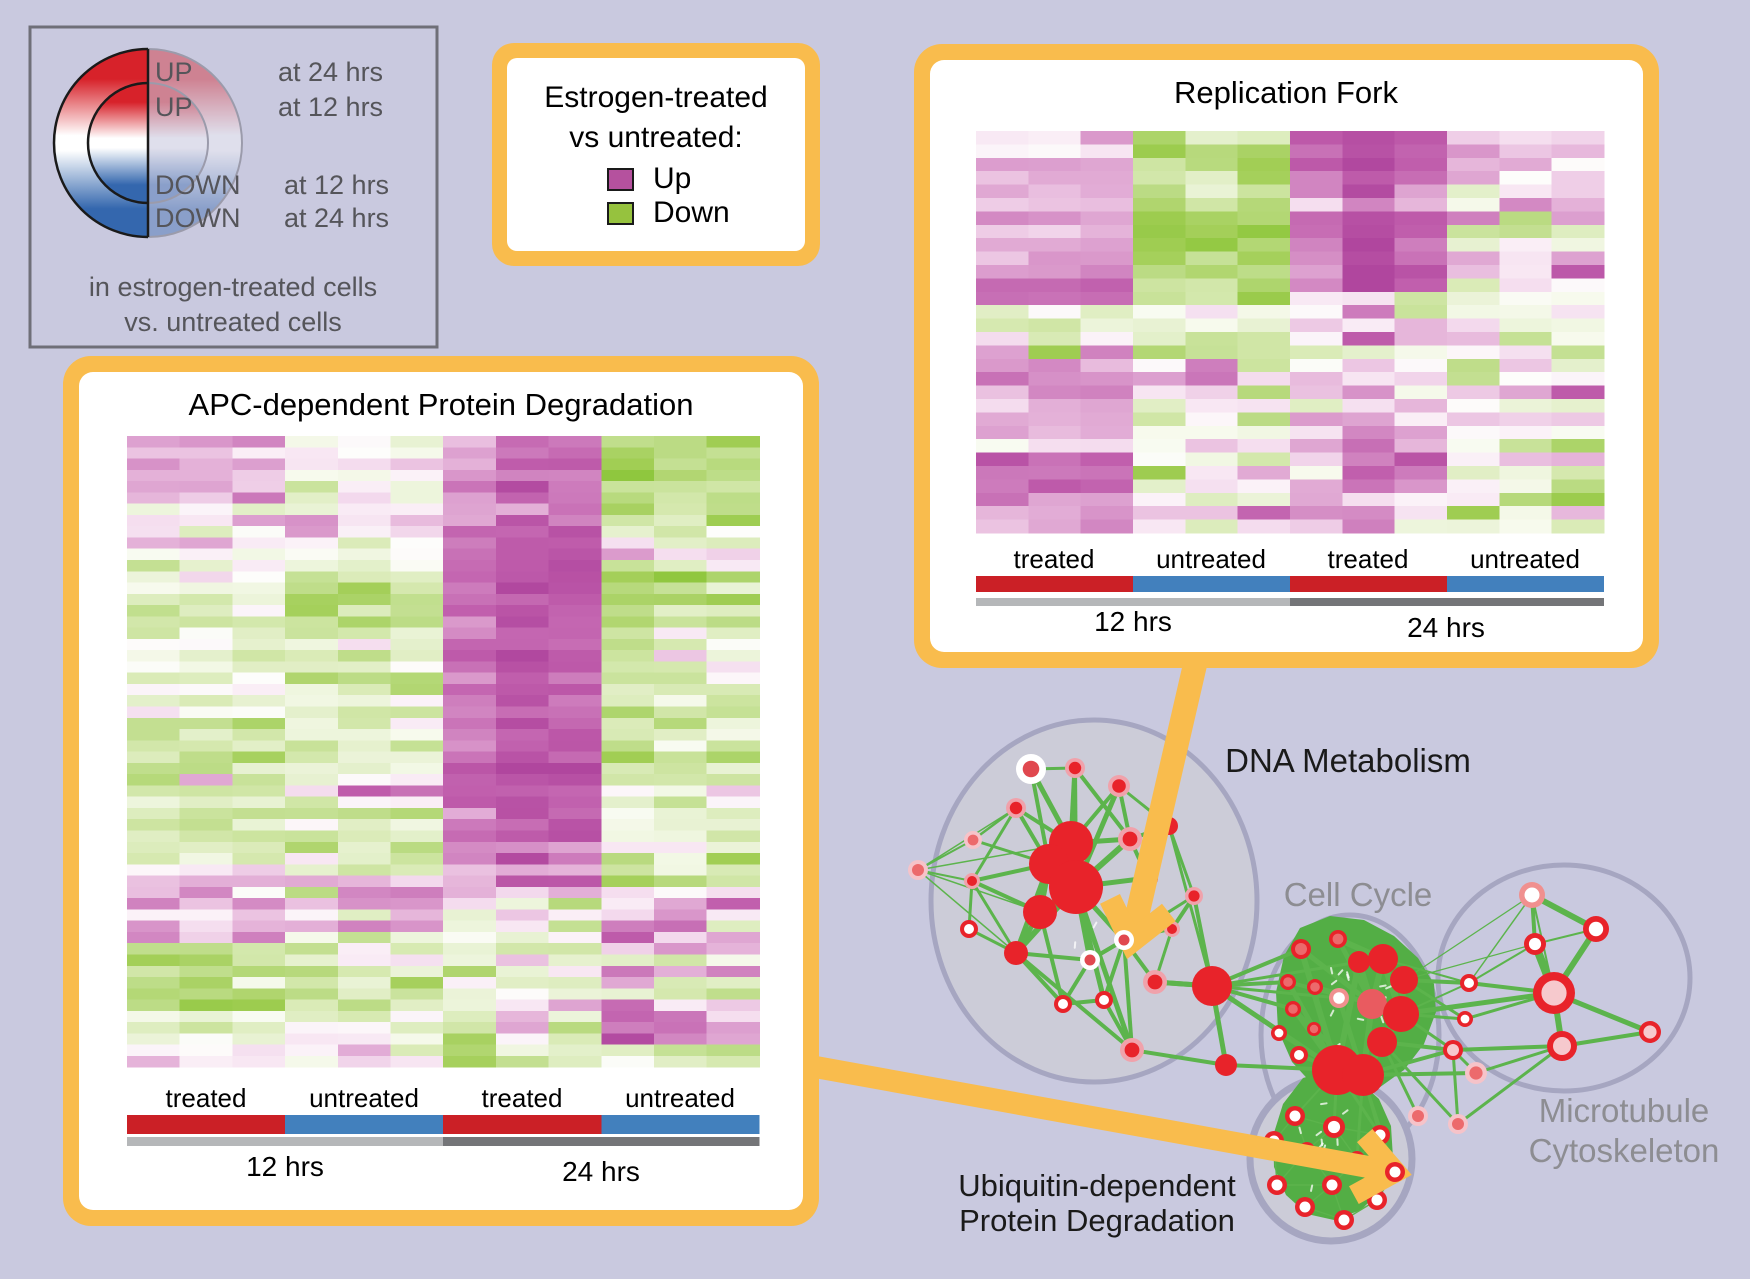 The height and width of the screenshot is (1279, 1750). I want to click on legend-label-down: Down, so click(691, 212).